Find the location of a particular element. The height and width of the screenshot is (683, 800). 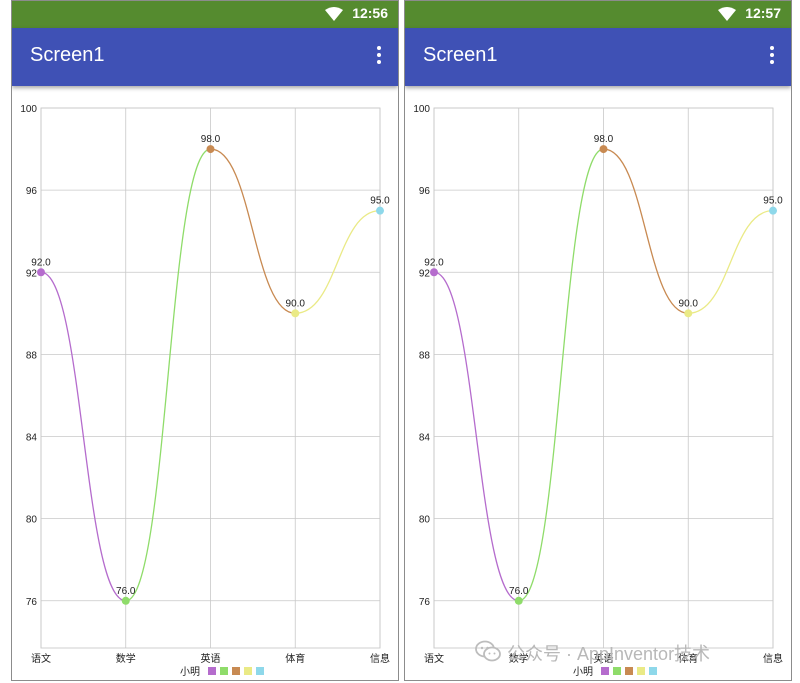

status-bar: 12:57 is located at coordinates (598, 14).